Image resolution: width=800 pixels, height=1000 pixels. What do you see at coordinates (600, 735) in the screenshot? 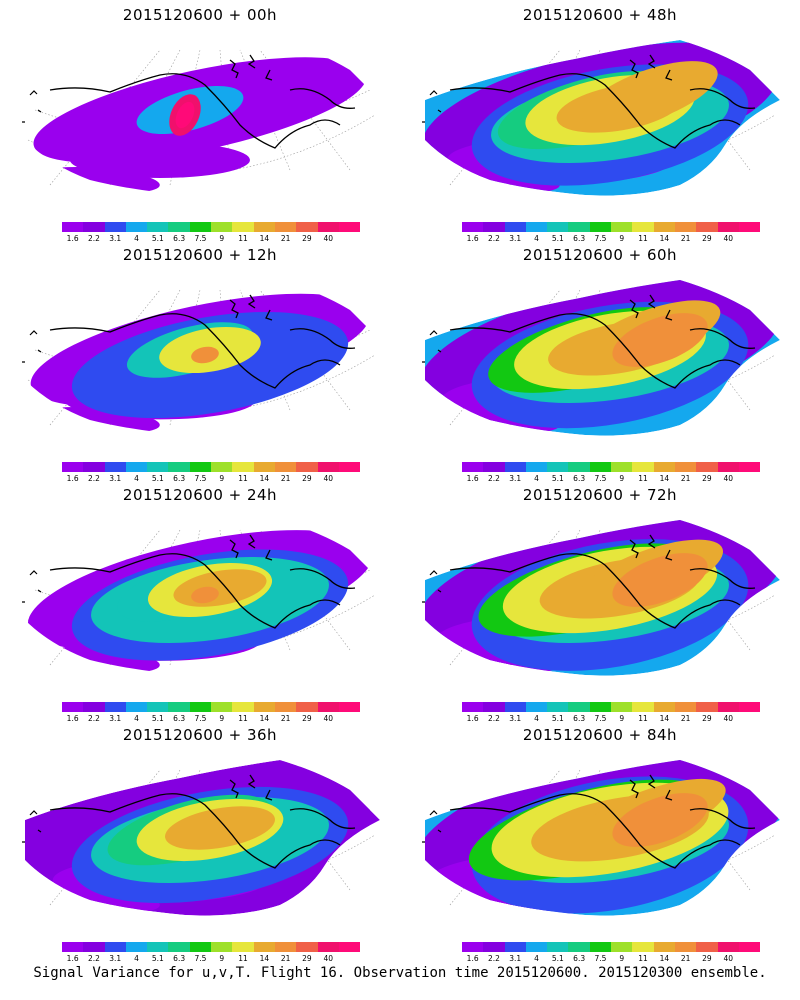
I see `panel-title: 2015120600 + 84h` at bounding box center [600, 735].